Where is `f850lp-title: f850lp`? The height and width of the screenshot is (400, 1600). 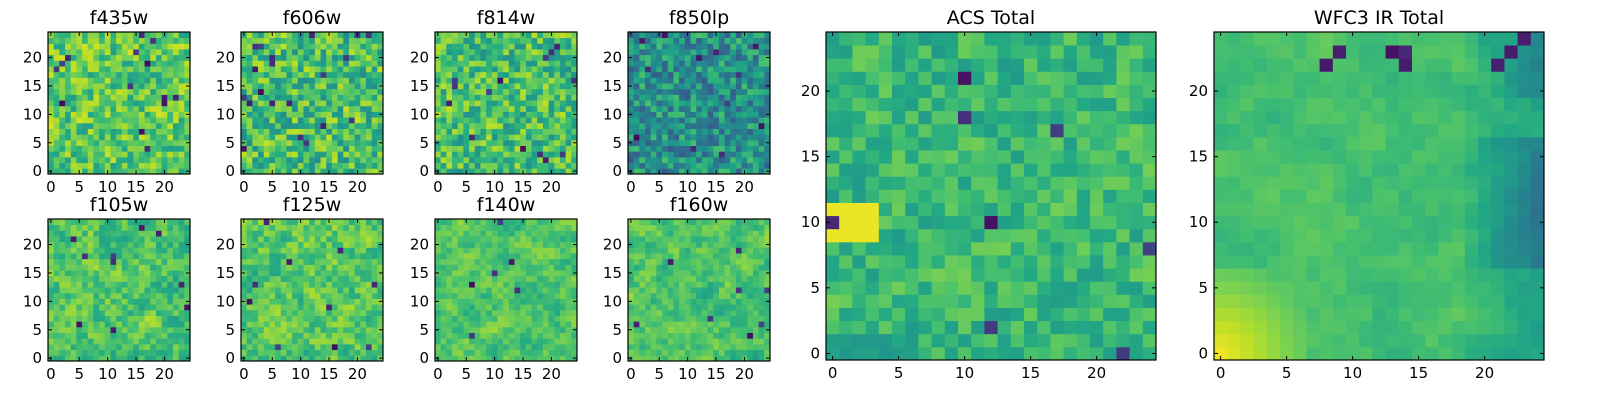 f850lp-title: f850lp is located at coordinates (699, 18).